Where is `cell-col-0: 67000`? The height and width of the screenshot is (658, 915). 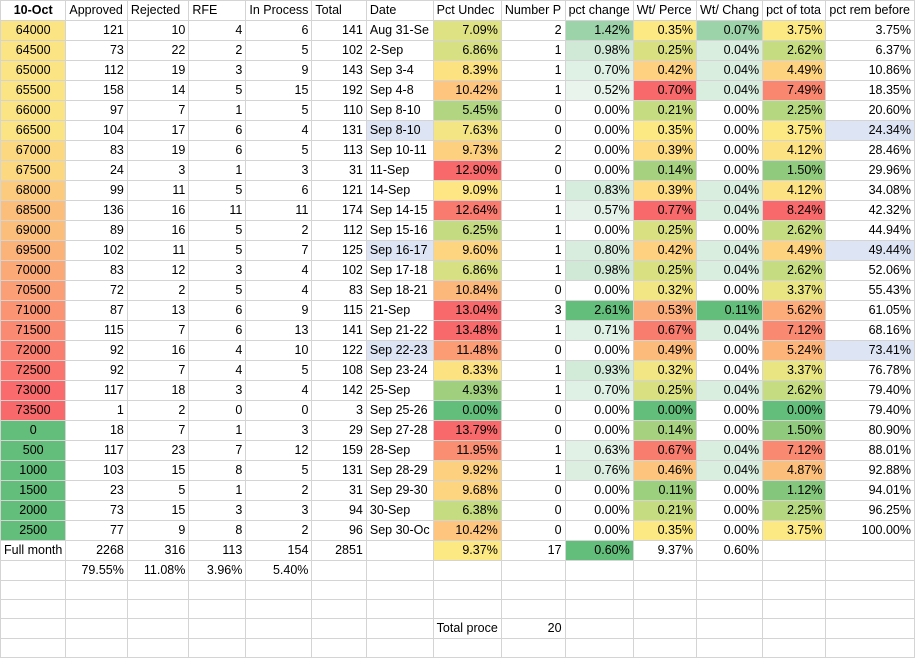 cell-col-0: 67000 is located at coordinates (33, 150).